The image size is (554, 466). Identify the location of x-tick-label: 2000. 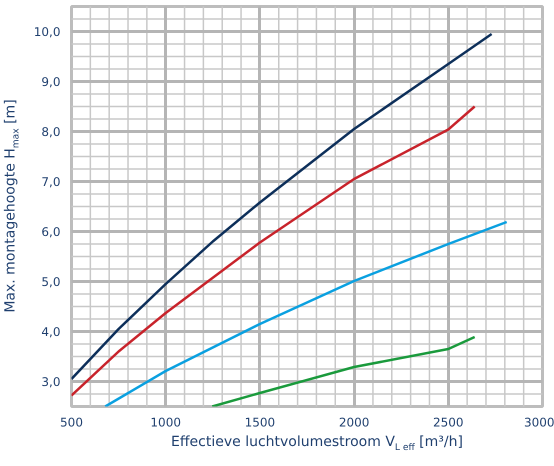
(354, 423).